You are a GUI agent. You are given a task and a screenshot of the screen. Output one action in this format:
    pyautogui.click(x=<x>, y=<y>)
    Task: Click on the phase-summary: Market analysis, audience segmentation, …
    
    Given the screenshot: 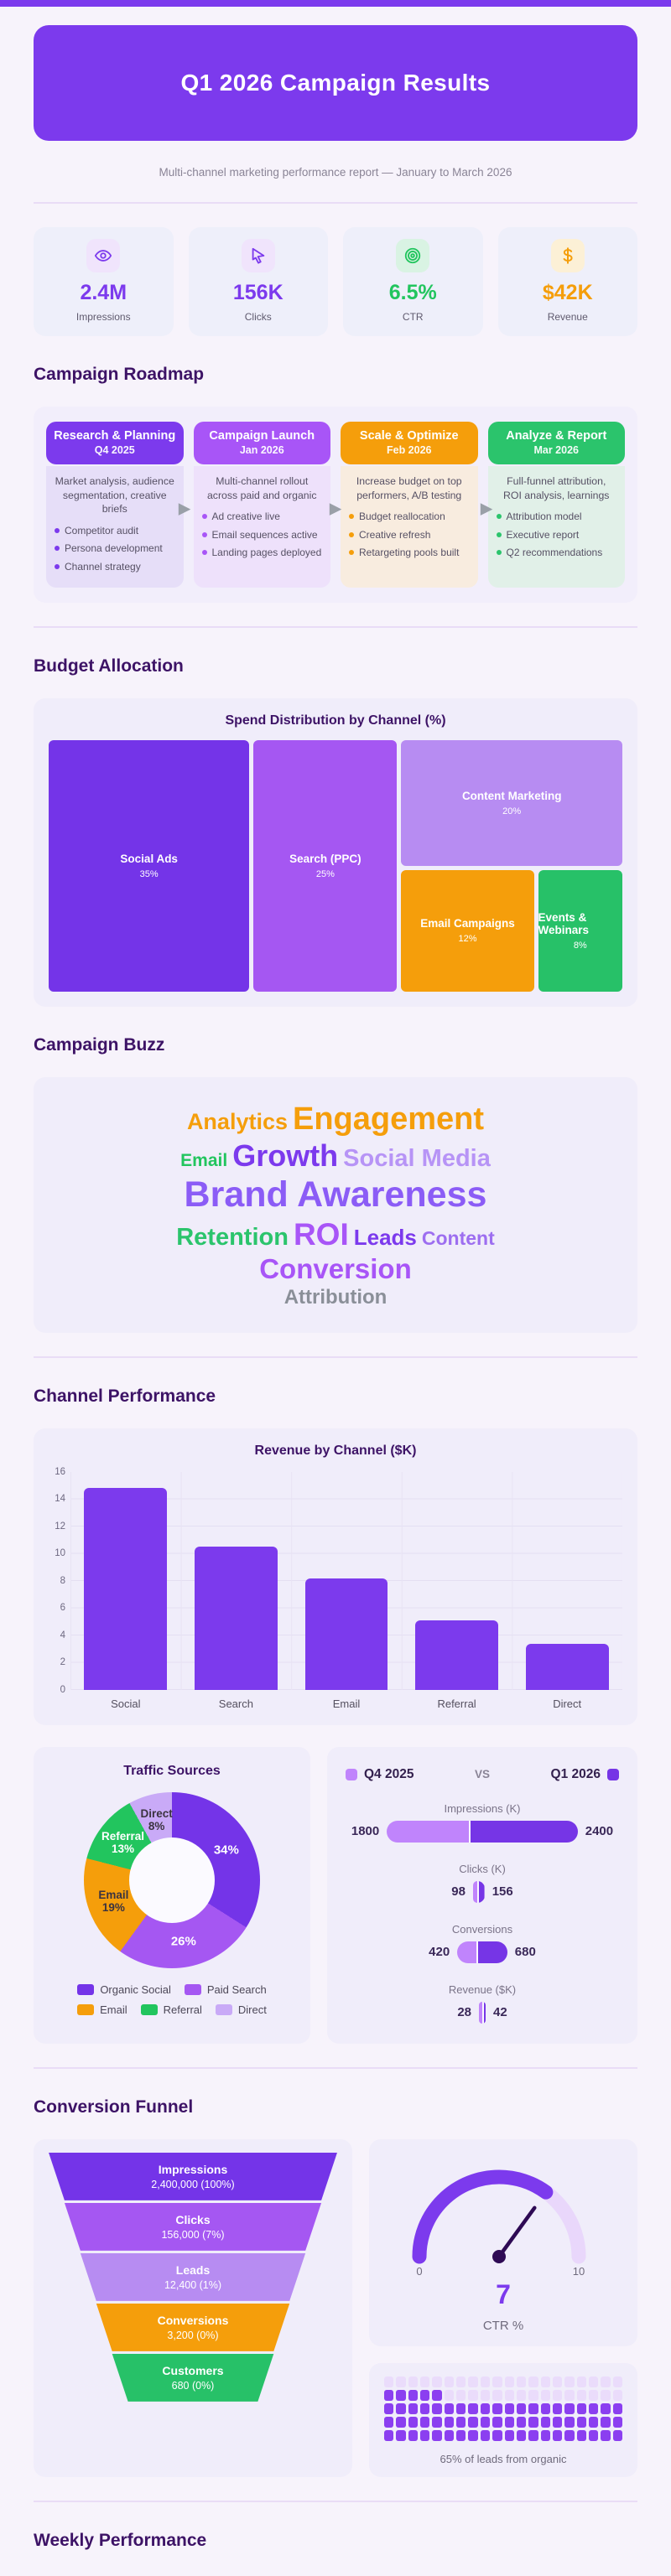 What is the action you would take?
    pyautogui.click(x=114, y=495)
    